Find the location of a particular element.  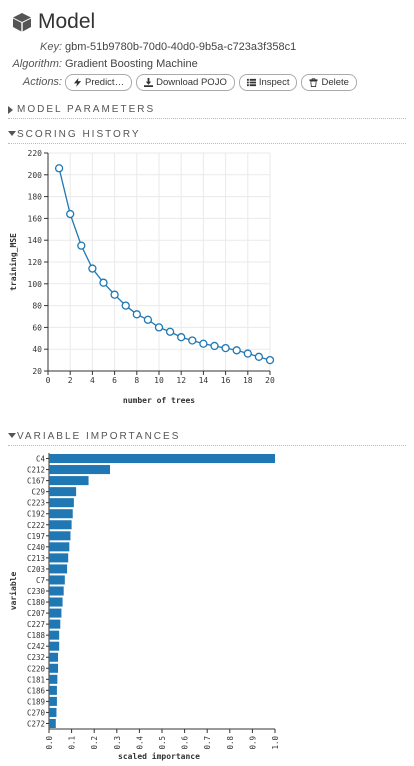

category-label: C223 is located at coordinates (36, 503).